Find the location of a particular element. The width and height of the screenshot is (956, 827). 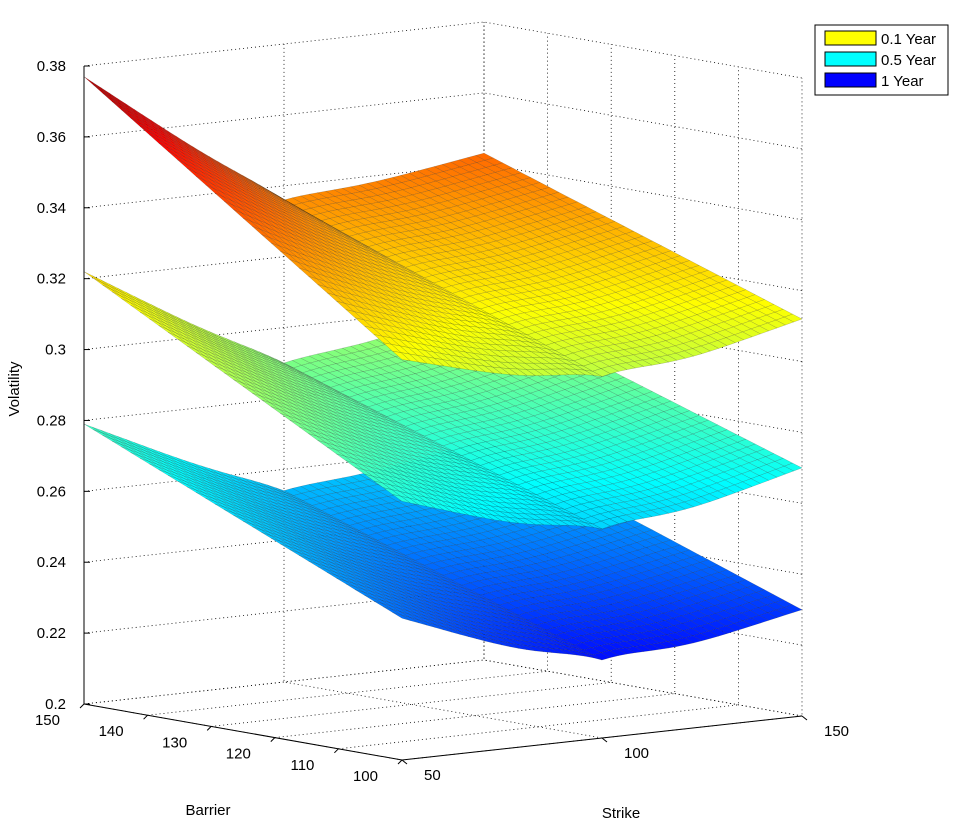

legend-swatch-0-1-year is located at coordinates (850, 38).